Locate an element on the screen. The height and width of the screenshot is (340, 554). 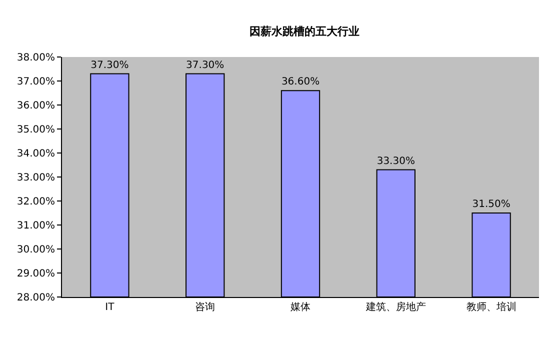
x-tick-label: 咨询 is located at coordinates (205, 307).